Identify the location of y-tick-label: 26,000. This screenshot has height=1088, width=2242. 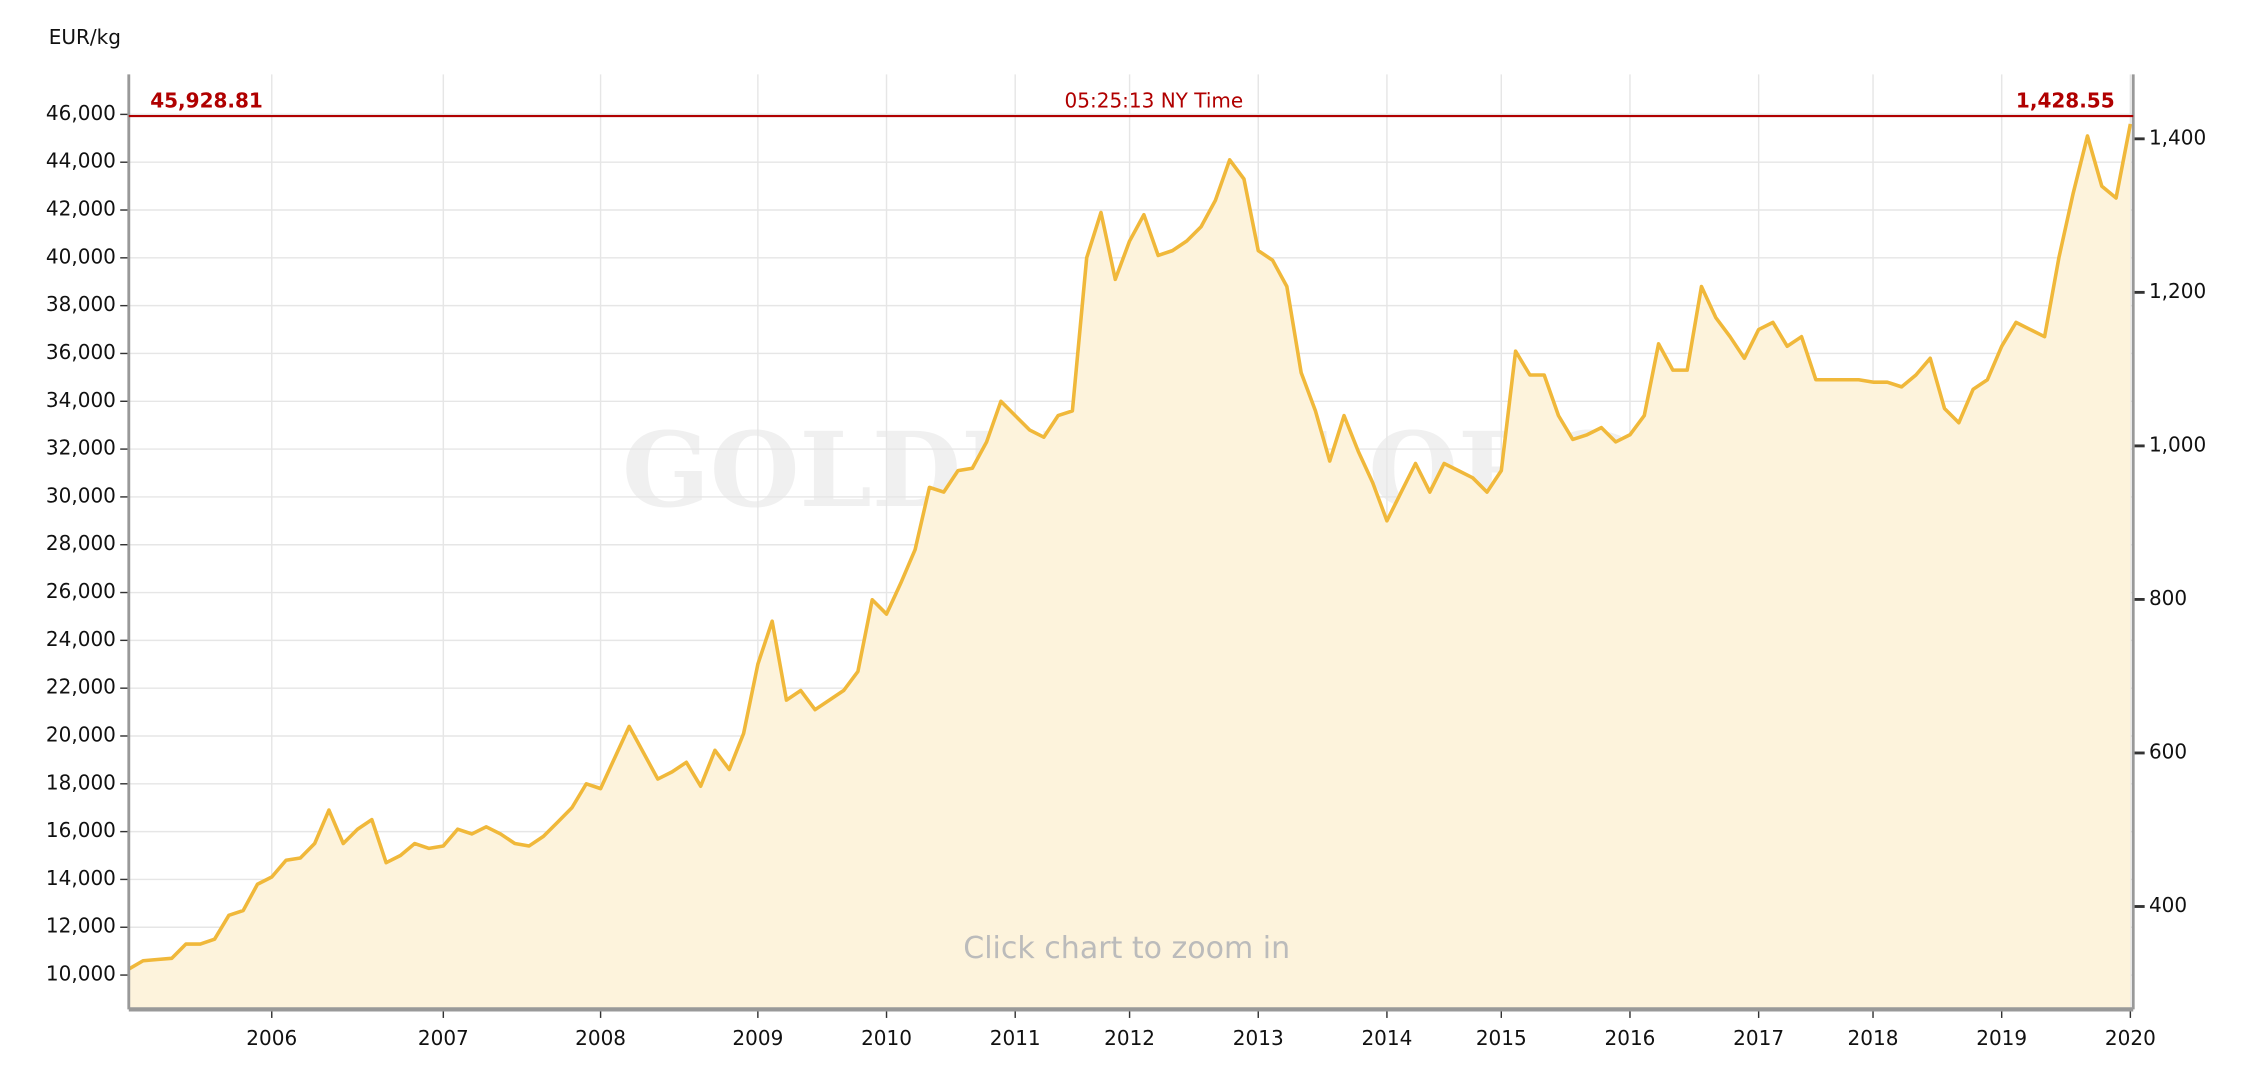
(81, 591).